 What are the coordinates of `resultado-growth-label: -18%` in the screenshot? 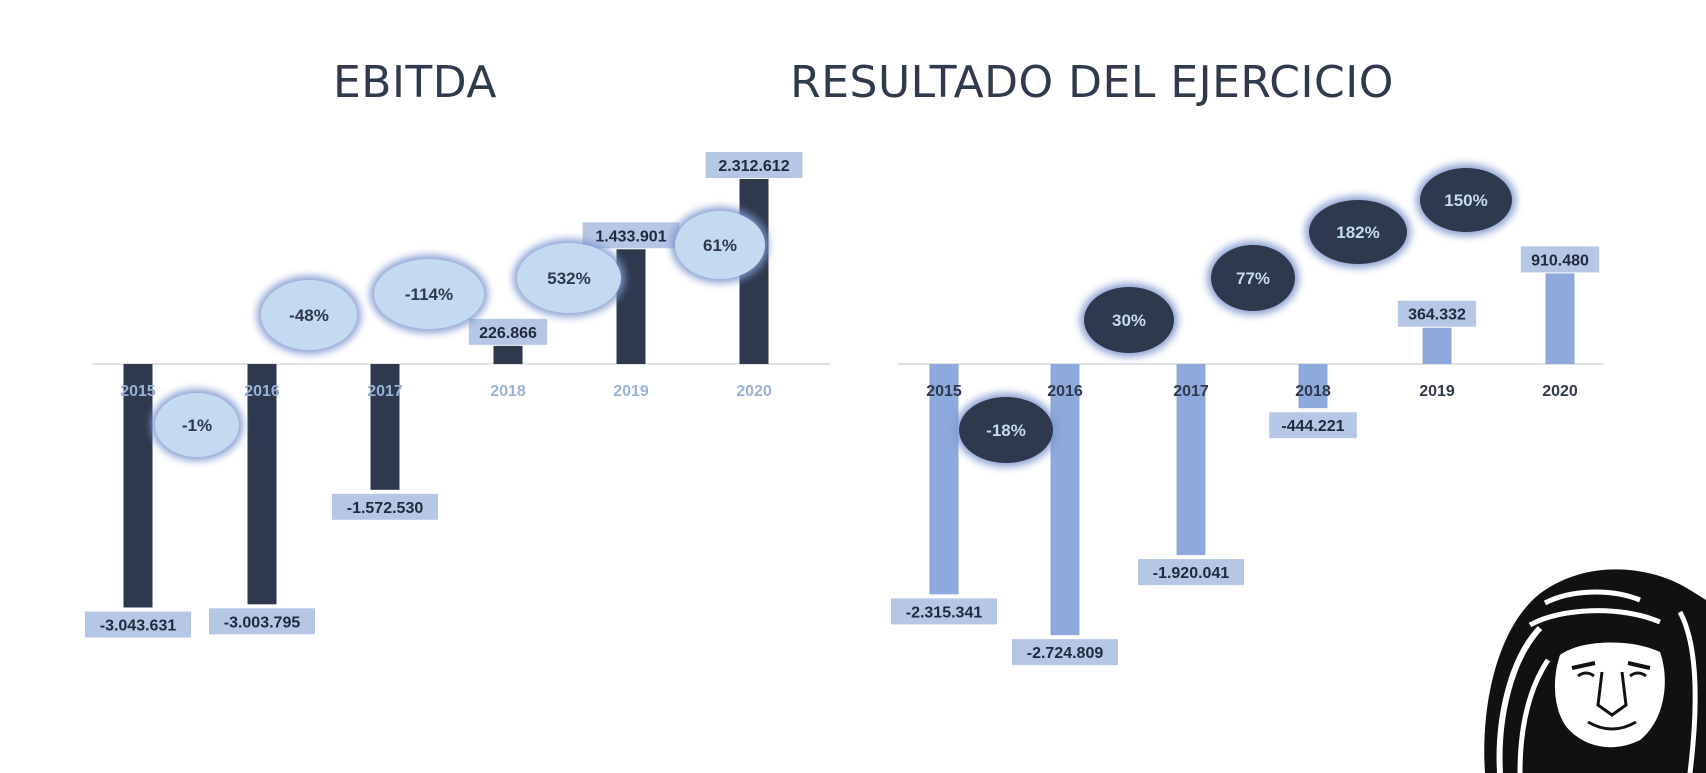 It's located at (1006, 430).